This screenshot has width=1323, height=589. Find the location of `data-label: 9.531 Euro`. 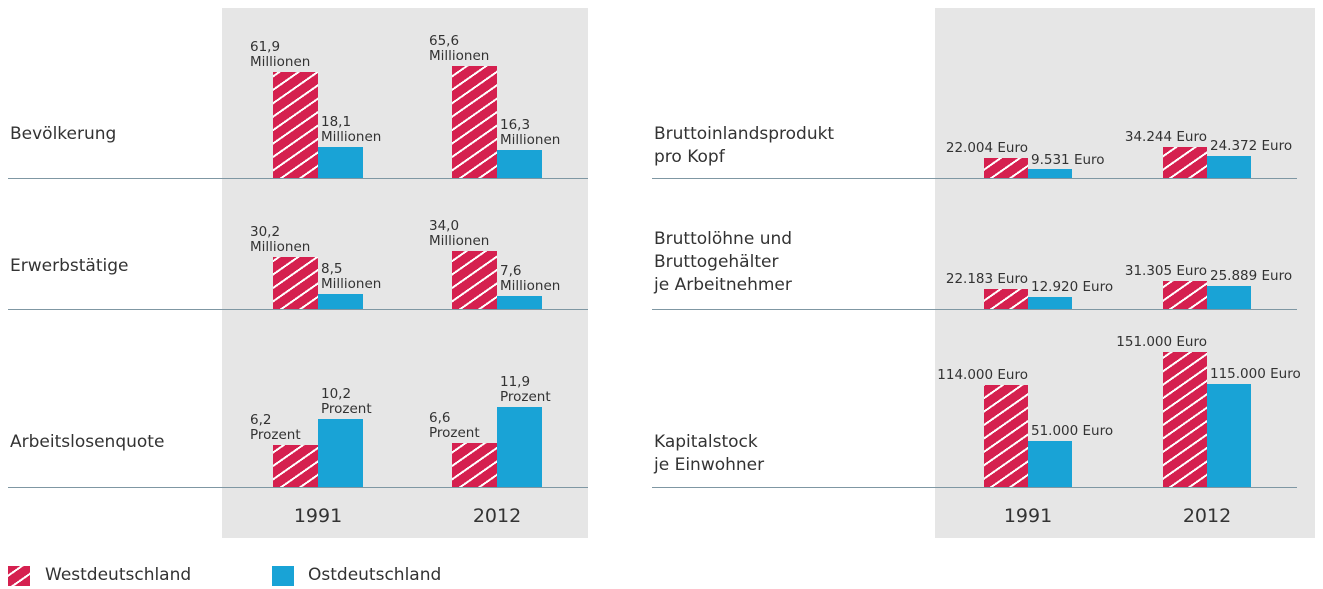

data-label: 9.531 Euro is located at coordinates (1068, 159).